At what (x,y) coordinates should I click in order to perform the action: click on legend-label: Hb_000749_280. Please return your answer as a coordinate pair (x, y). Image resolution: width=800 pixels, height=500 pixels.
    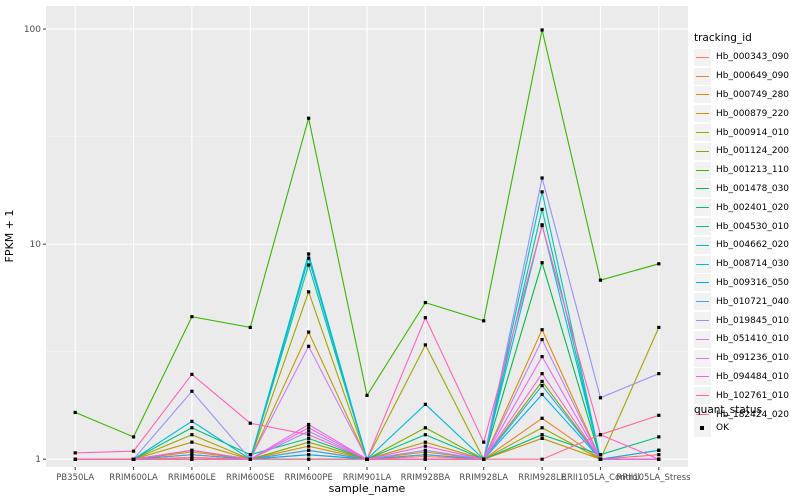
    Looking at the image, I should click on (753, 94).